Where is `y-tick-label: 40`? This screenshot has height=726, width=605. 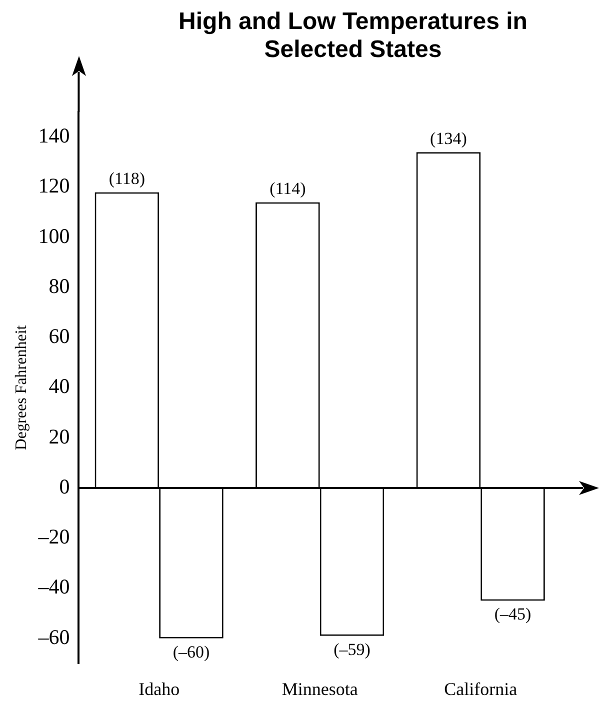 y-tick-label: 40 is located at coordinates (59, 386).